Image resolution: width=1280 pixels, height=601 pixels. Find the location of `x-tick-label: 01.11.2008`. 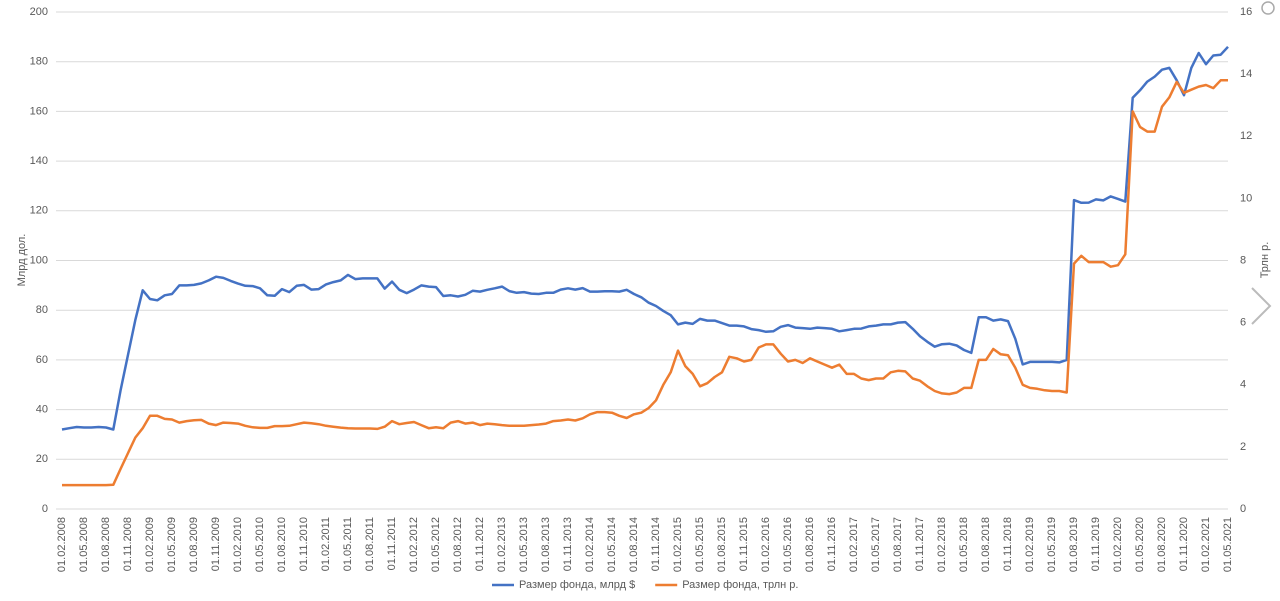

x-tick-label: 01.11.2008 is located at coordinates (128, 544).